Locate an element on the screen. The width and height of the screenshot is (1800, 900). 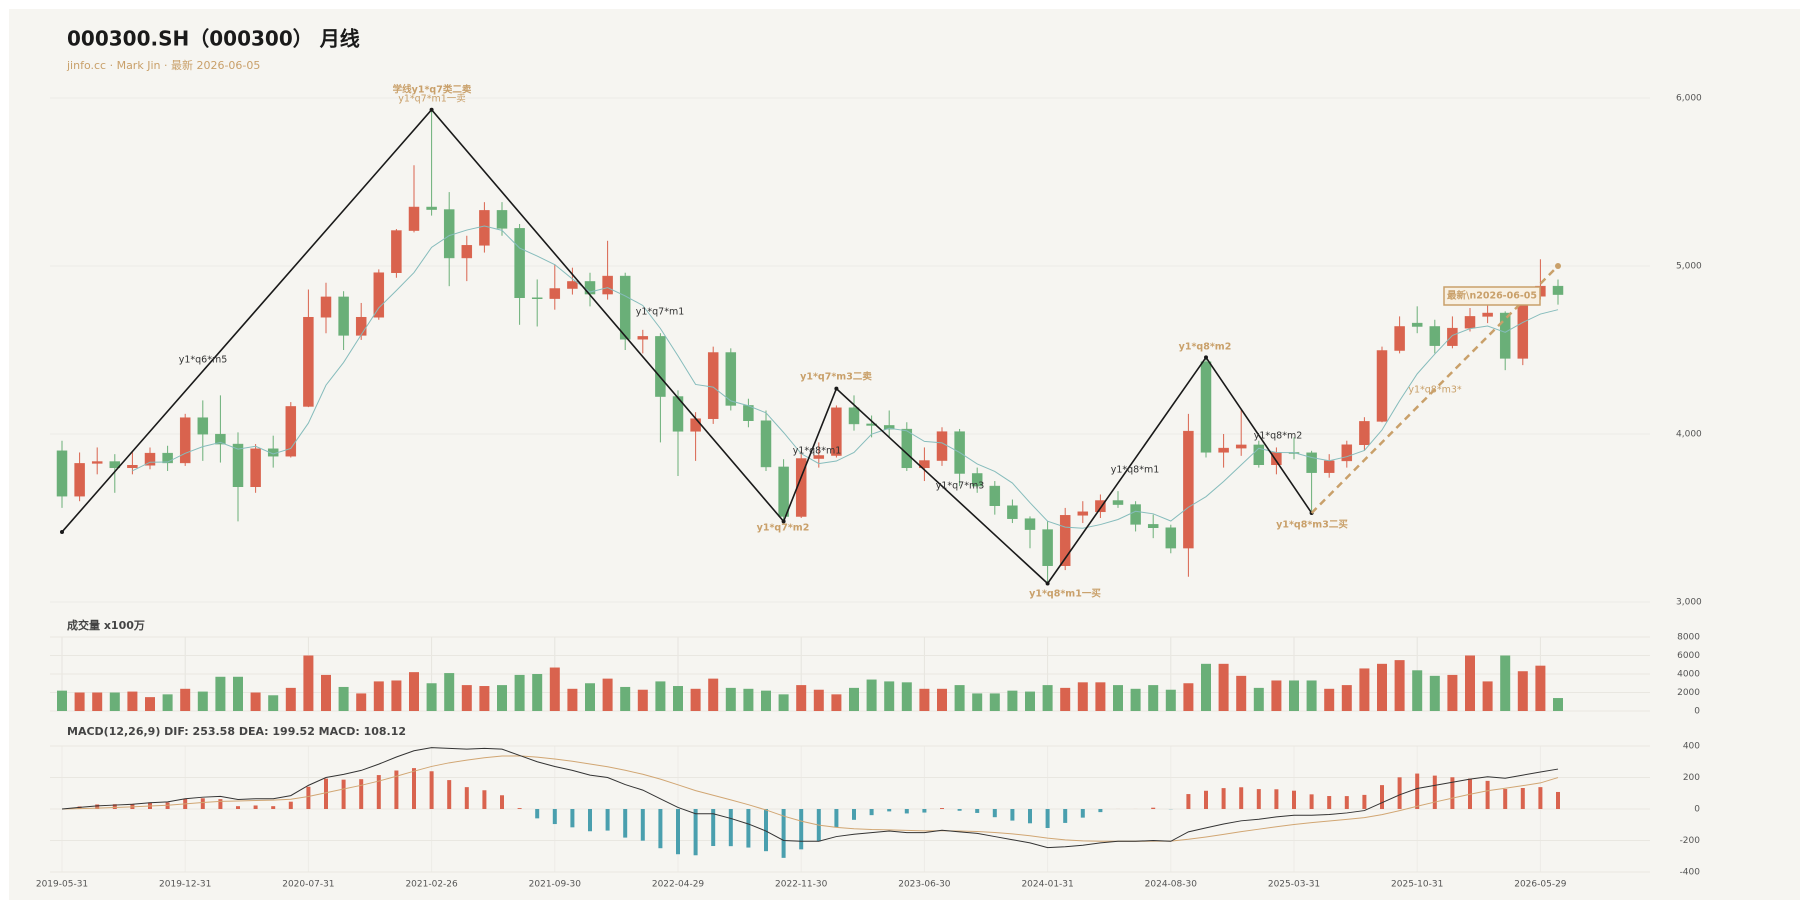
annotation: y1*q8*m2 is located at coordinates (1205, 347).